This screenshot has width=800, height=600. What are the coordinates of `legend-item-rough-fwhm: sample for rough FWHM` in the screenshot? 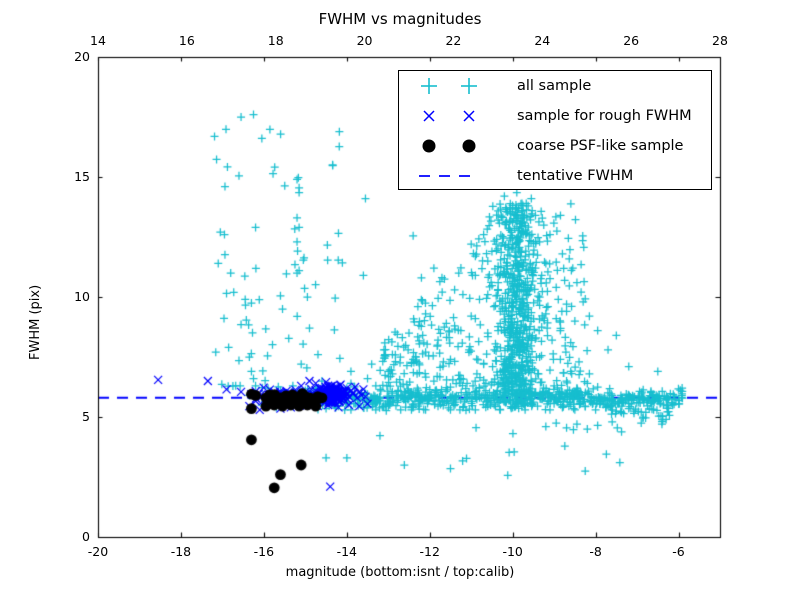 It's located at (555, 116).